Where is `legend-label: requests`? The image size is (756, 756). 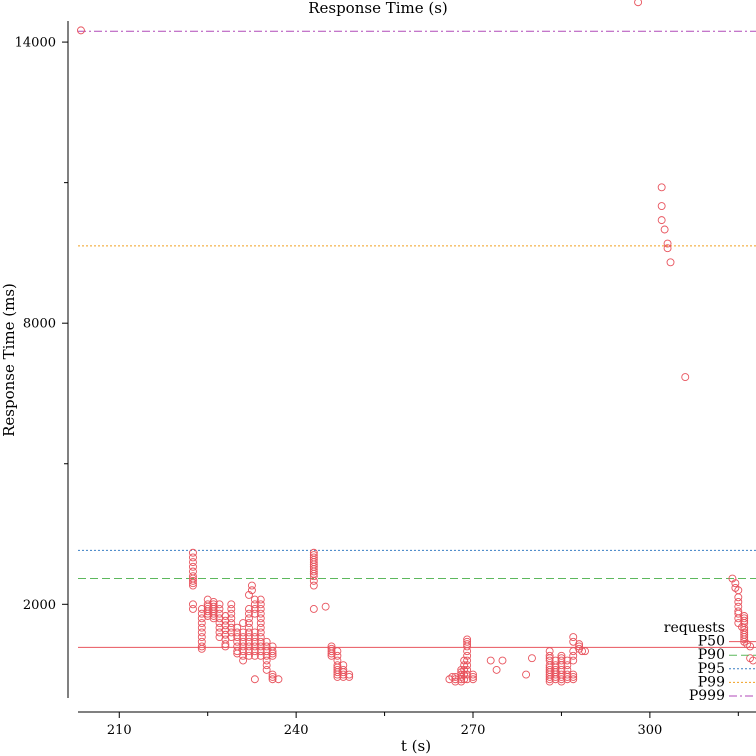
legend-label: requests is located at coordinates (694, 628).